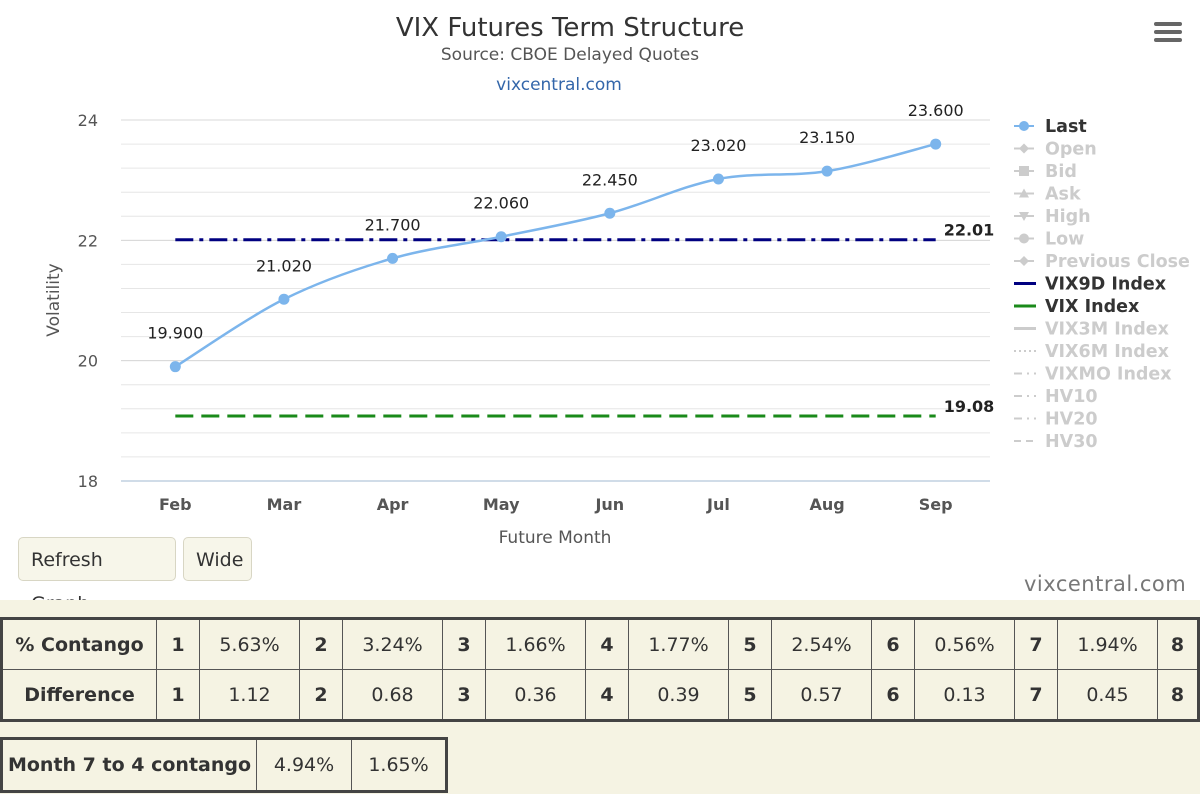 The width and height of the screenshot is (1200, 794). Describe the element at coordinates (88, 240) in the screenshot. I see `y-tick-label: 22` at that location.